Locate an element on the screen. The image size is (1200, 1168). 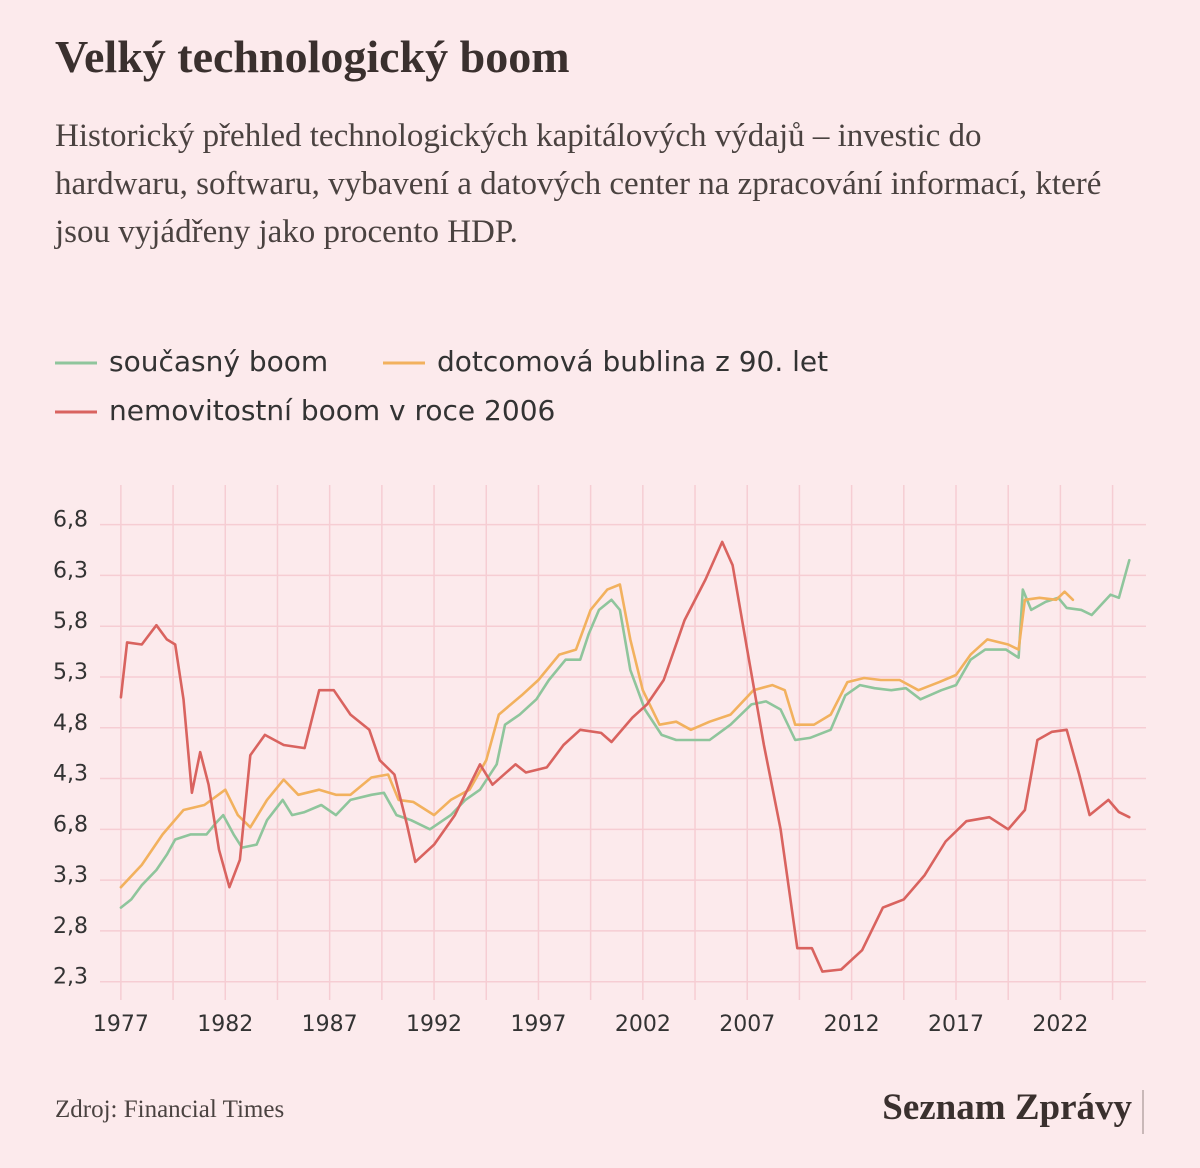
x-tick-label: 1982 is located at coordinates (225, 1024).